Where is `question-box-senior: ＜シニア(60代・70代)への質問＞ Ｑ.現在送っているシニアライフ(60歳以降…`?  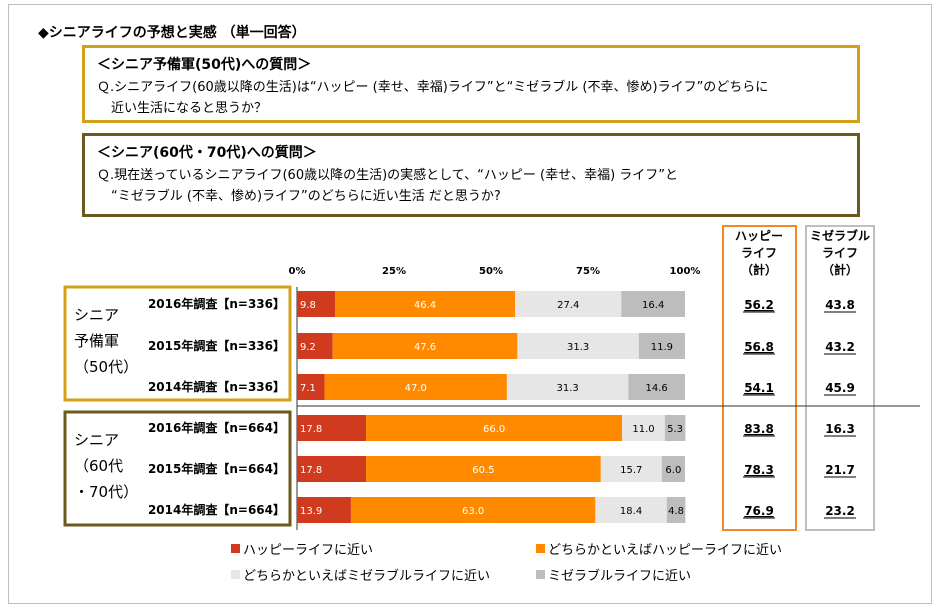
question-box-senior: ＜シニア(60代・70代)への質問＞ Ｑ.現在送っているシニアライフ(60歳以降… is located at coordinates (471, 175).